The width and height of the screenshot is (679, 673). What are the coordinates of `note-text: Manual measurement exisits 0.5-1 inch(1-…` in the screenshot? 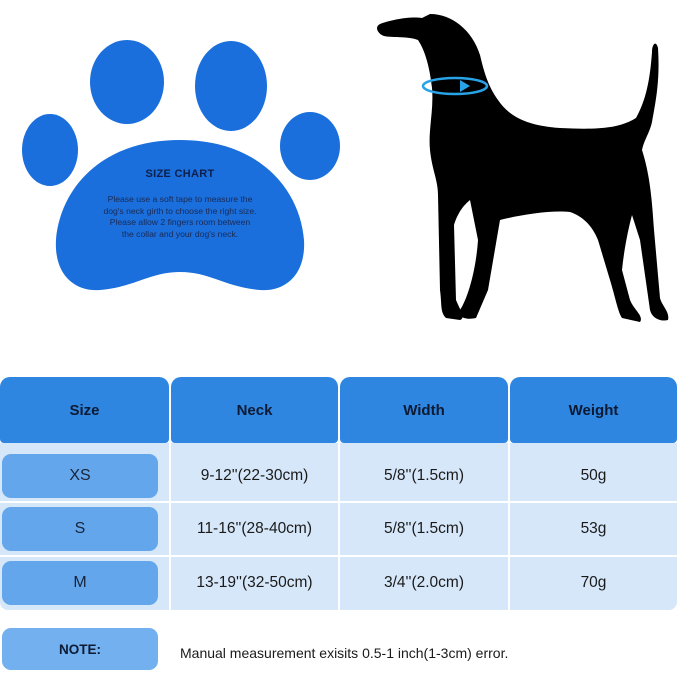 It's located at (344, 653).